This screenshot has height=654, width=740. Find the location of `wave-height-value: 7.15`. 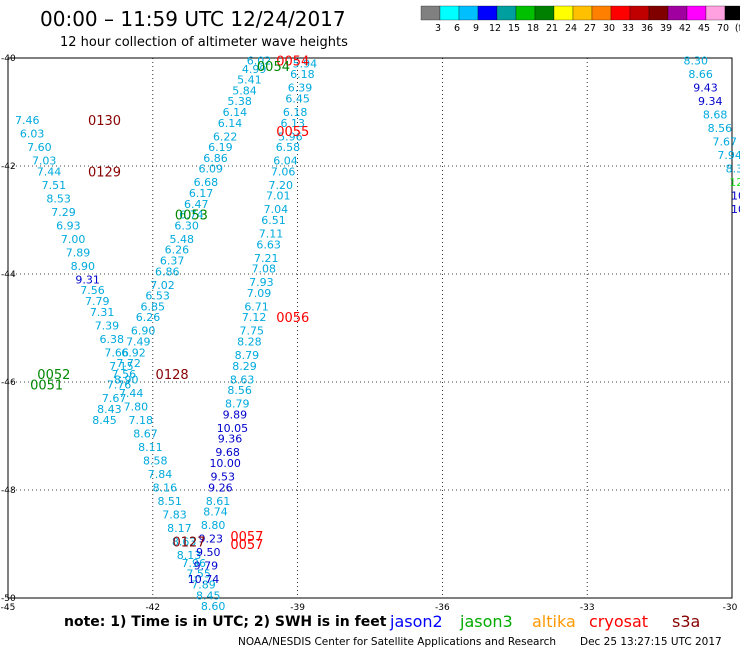

wave-height-value: 7.15 is located at coordinates (121, 366).